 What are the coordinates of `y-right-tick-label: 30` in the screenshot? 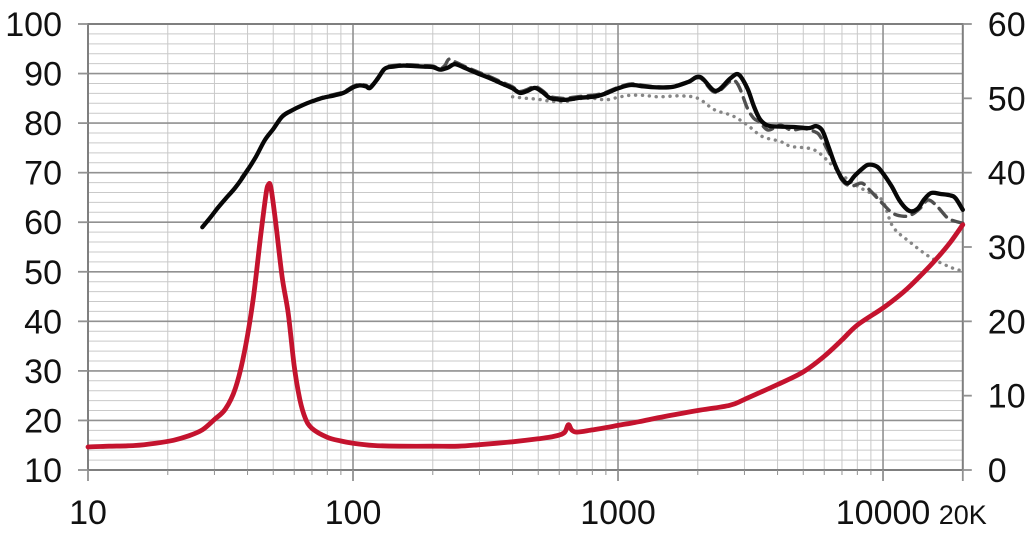 It's located at (1007, 248).